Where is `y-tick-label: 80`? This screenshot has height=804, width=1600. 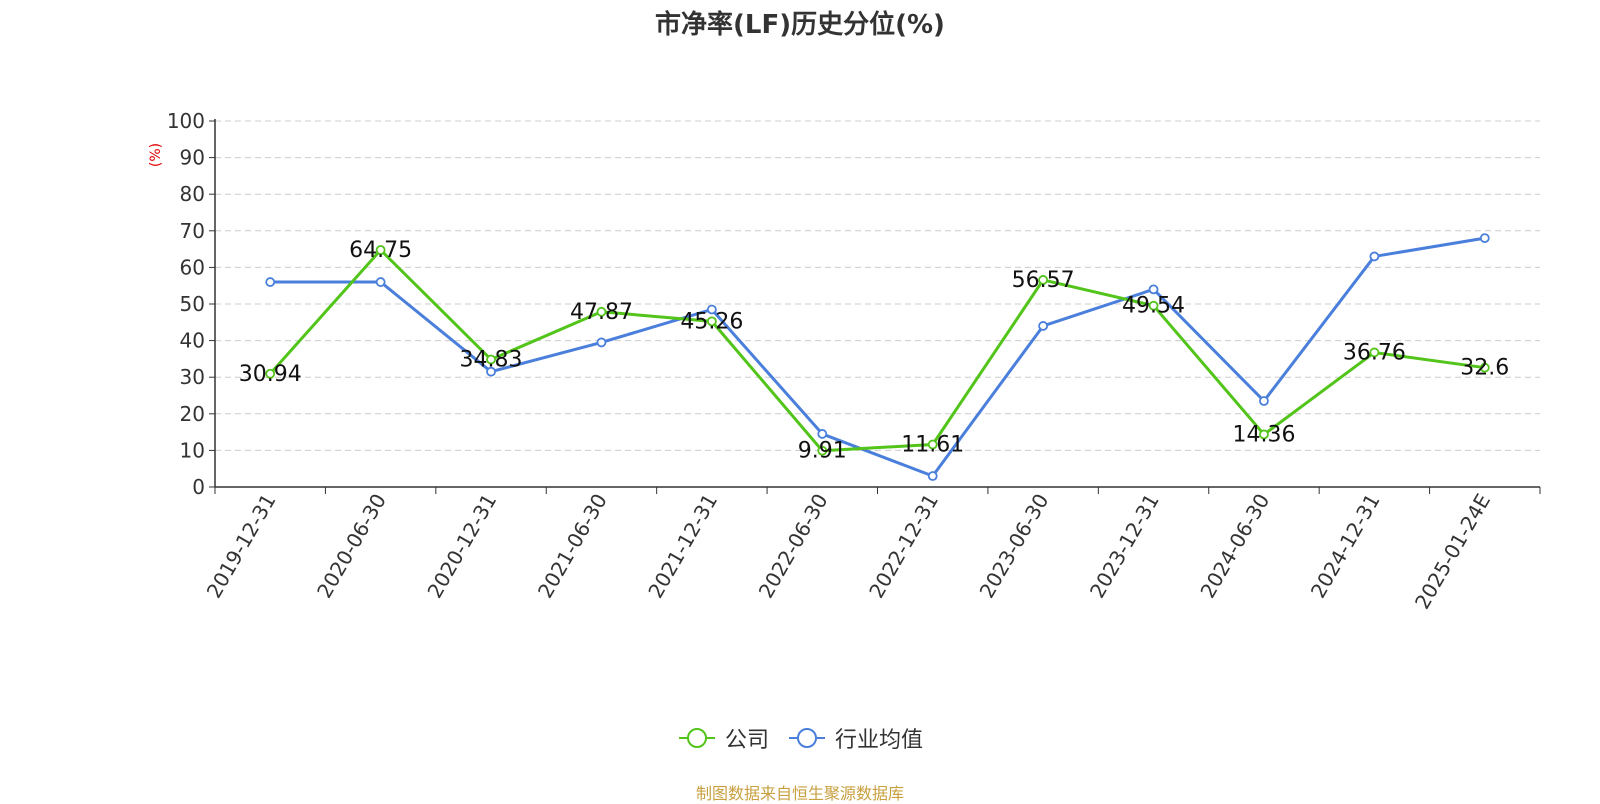
y-tick-label: 80 is located at coordinates (192, 194).